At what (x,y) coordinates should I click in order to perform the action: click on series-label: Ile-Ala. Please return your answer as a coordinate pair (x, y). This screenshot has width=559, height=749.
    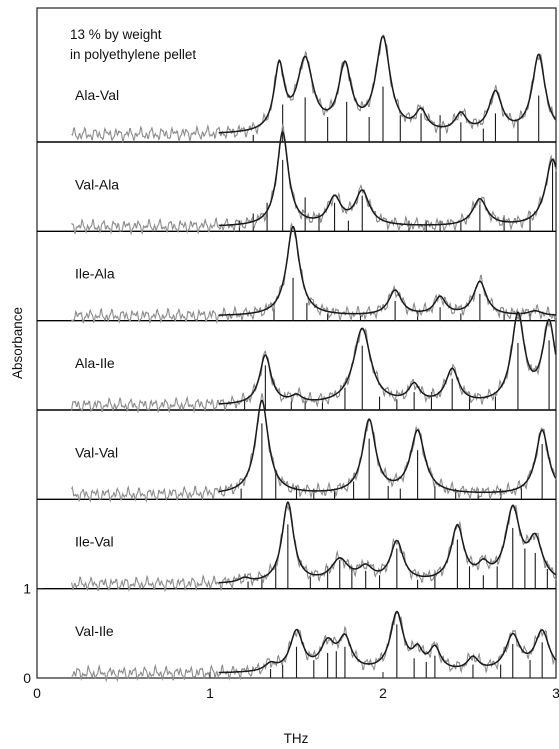
    Looking at the image, I should click on (95, 274).